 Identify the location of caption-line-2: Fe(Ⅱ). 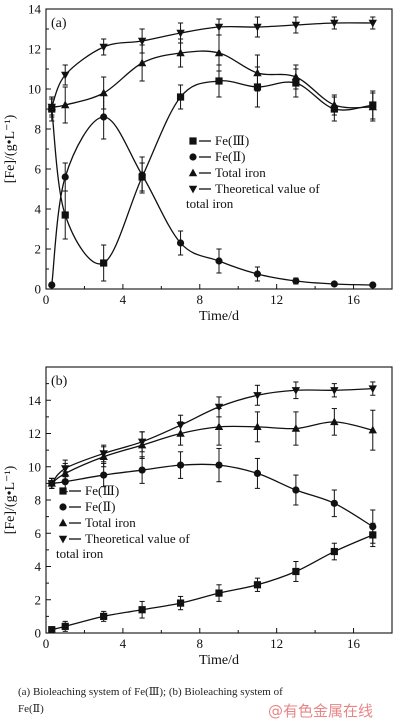
(31, 709).